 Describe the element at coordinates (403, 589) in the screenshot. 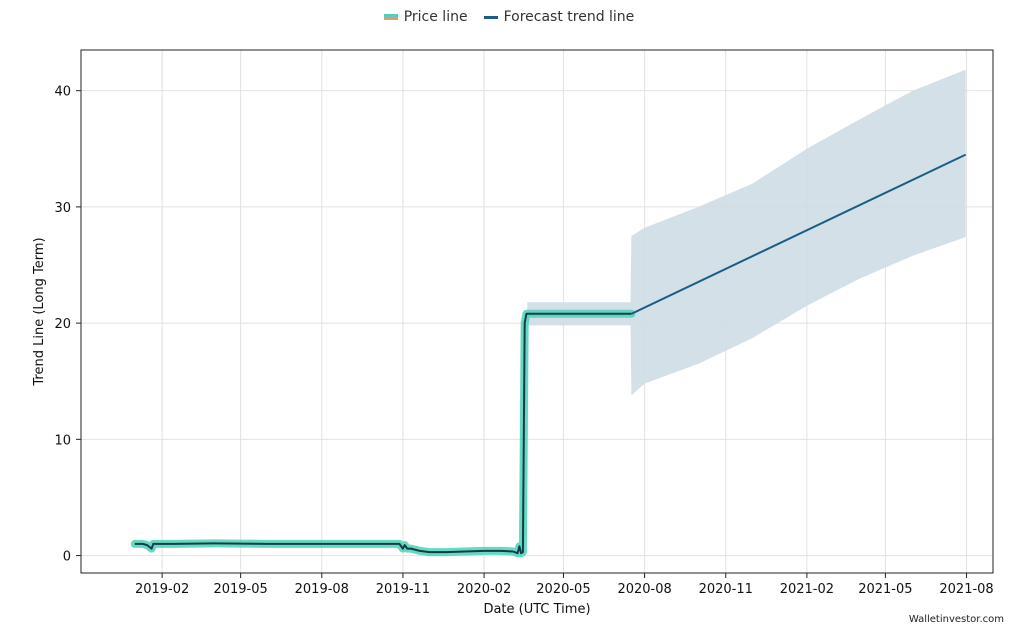

I see `x-tick-label: 2019-11` at that location.